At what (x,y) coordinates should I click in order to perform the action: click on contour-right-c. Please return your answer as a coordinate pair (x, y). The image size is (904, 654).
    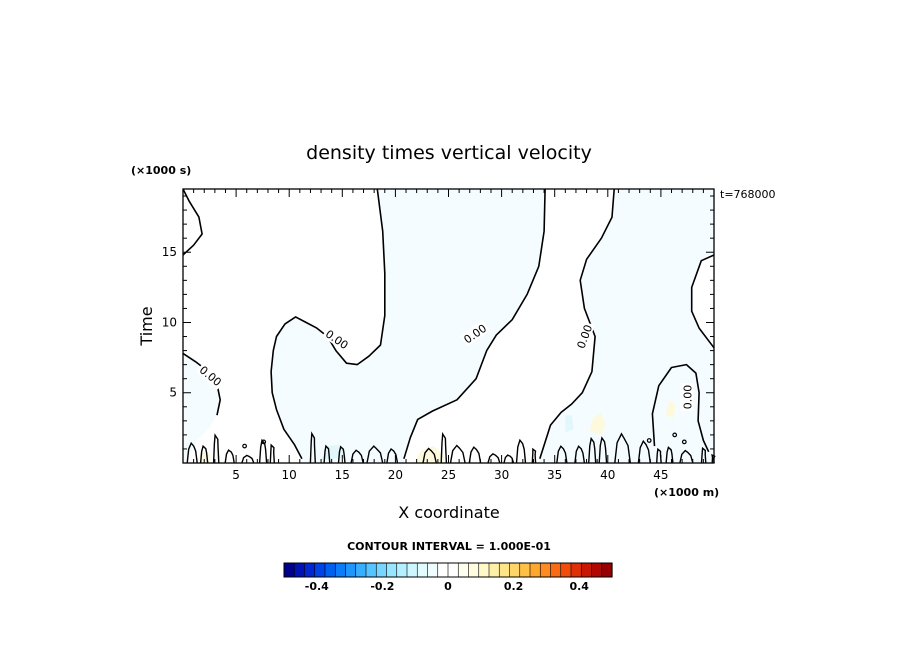
    Looking at the image, I should click on (680, 408).